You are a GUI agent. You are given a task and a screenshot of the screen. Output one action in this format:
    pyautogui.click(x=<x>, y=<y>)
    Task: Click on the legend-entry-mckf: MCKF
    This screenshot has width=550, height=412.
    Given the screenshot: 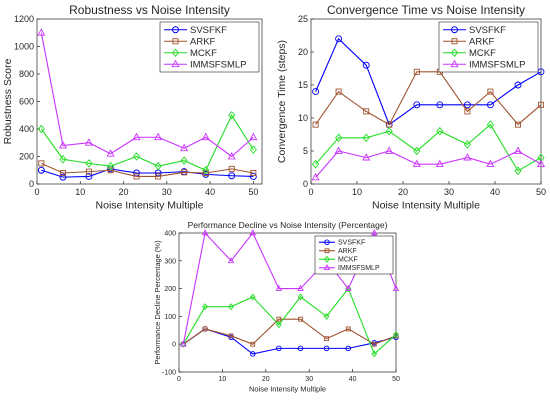 What is the action you would take?
    pyautogui.click(x=482, y=53)
    